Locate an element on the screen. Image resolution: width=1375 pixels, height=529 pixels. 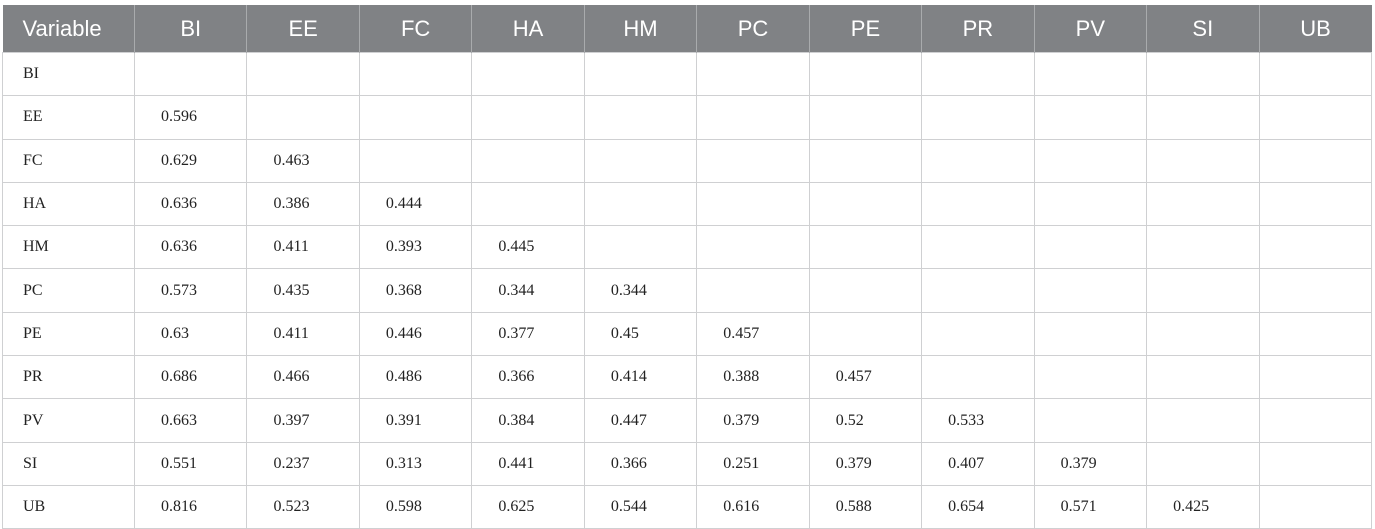
value-cell: 0.629 is located at coordinates (190, 160).